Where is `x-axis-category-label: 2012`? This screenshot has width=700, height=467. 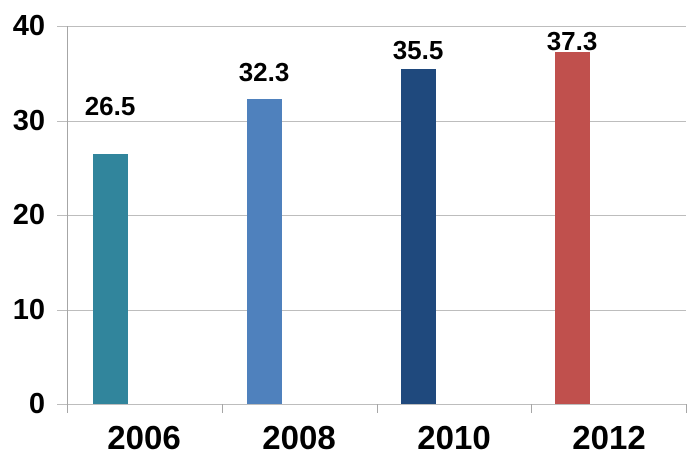
x-axis-category-label: 2012 is located at coordinates (609, 437).